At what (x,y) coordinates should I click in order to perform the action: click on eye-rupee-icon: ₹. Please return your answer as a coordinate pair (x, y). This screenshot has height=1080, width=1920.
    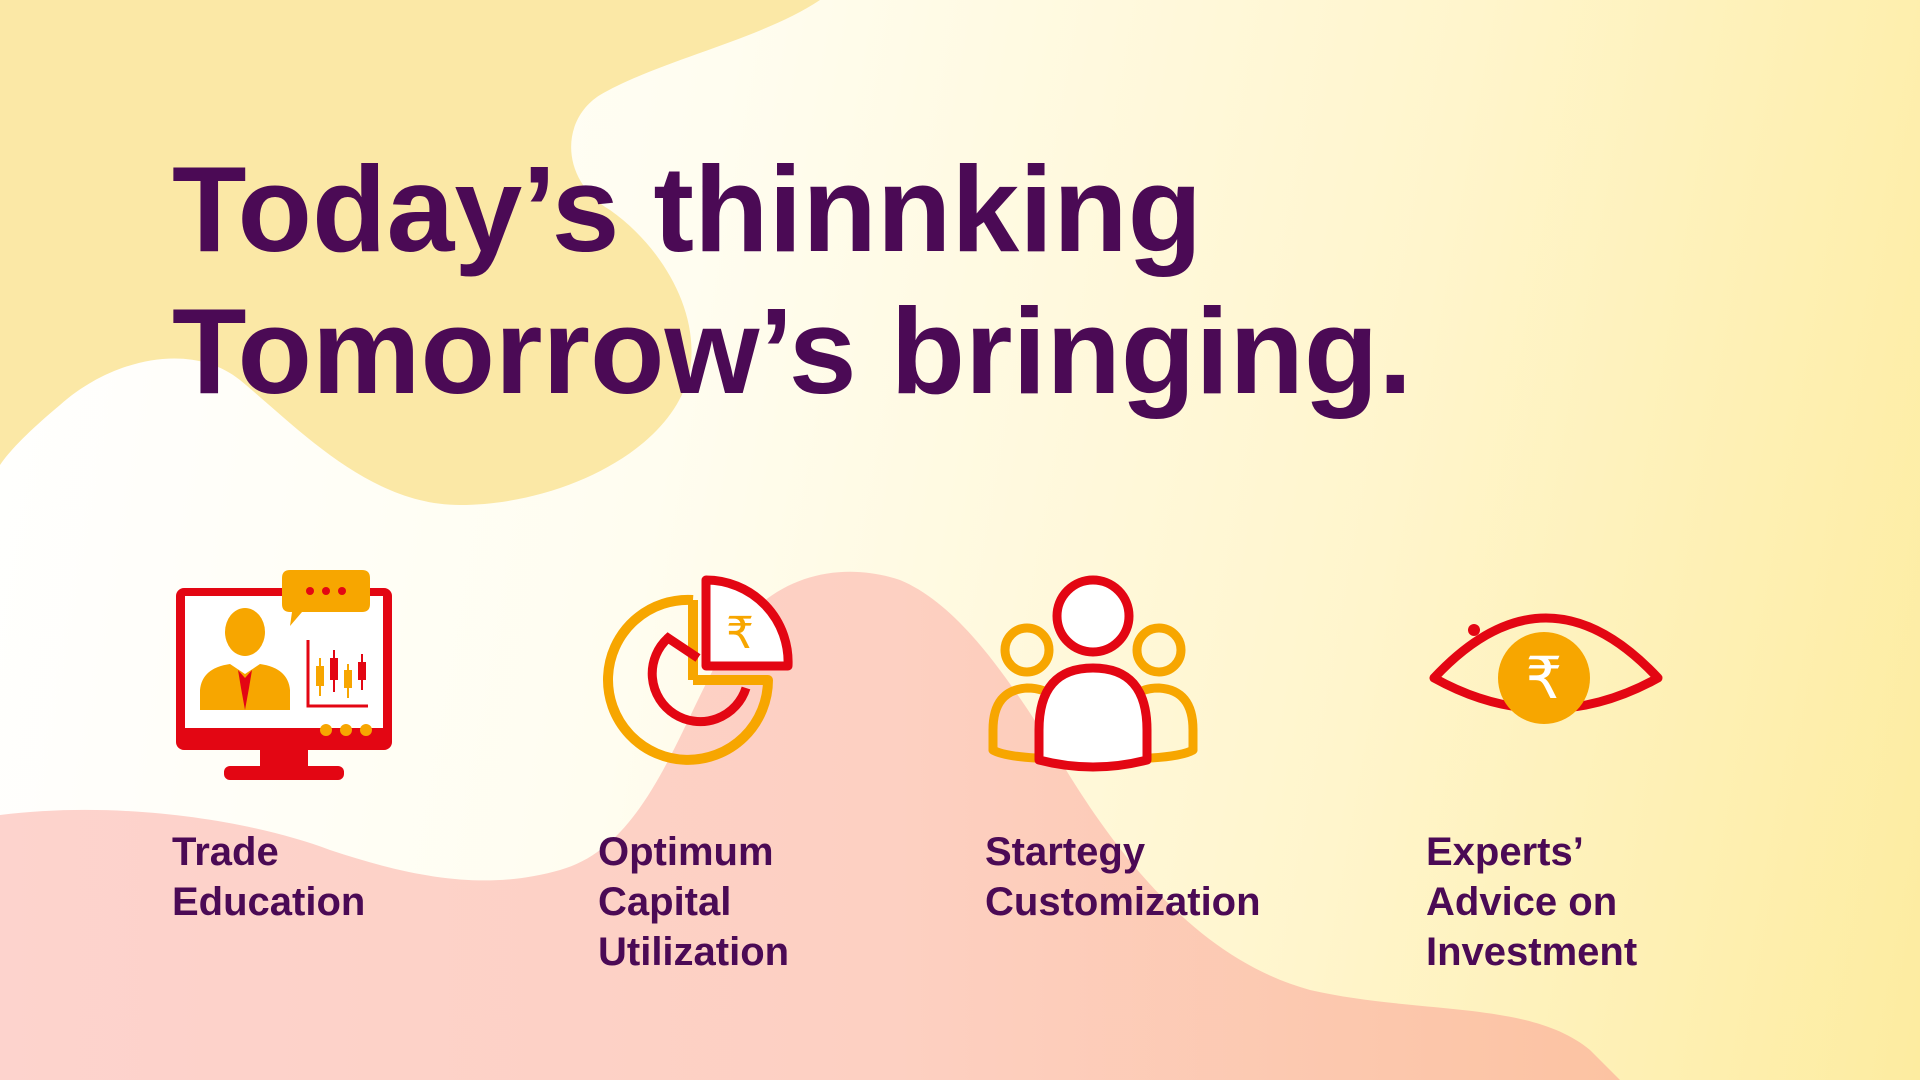
    Looking at the image, I should click on (1546, 668).